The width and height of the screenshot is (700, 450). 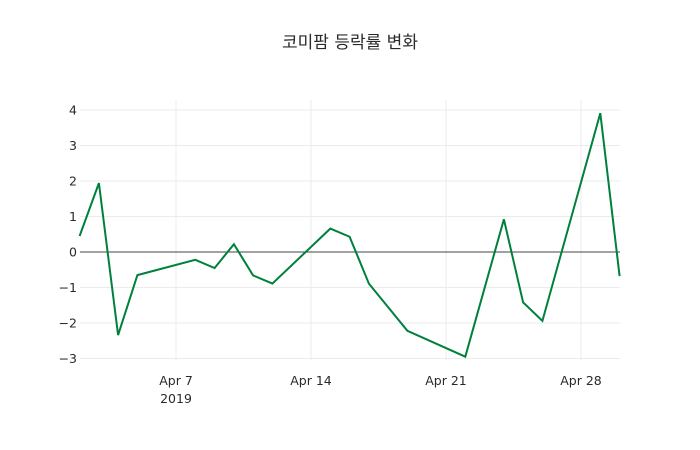 What do you see at coordinates (68, 287) in the screenshot?
I see `y-tick-label: −1` at bounding box center [68, 287].